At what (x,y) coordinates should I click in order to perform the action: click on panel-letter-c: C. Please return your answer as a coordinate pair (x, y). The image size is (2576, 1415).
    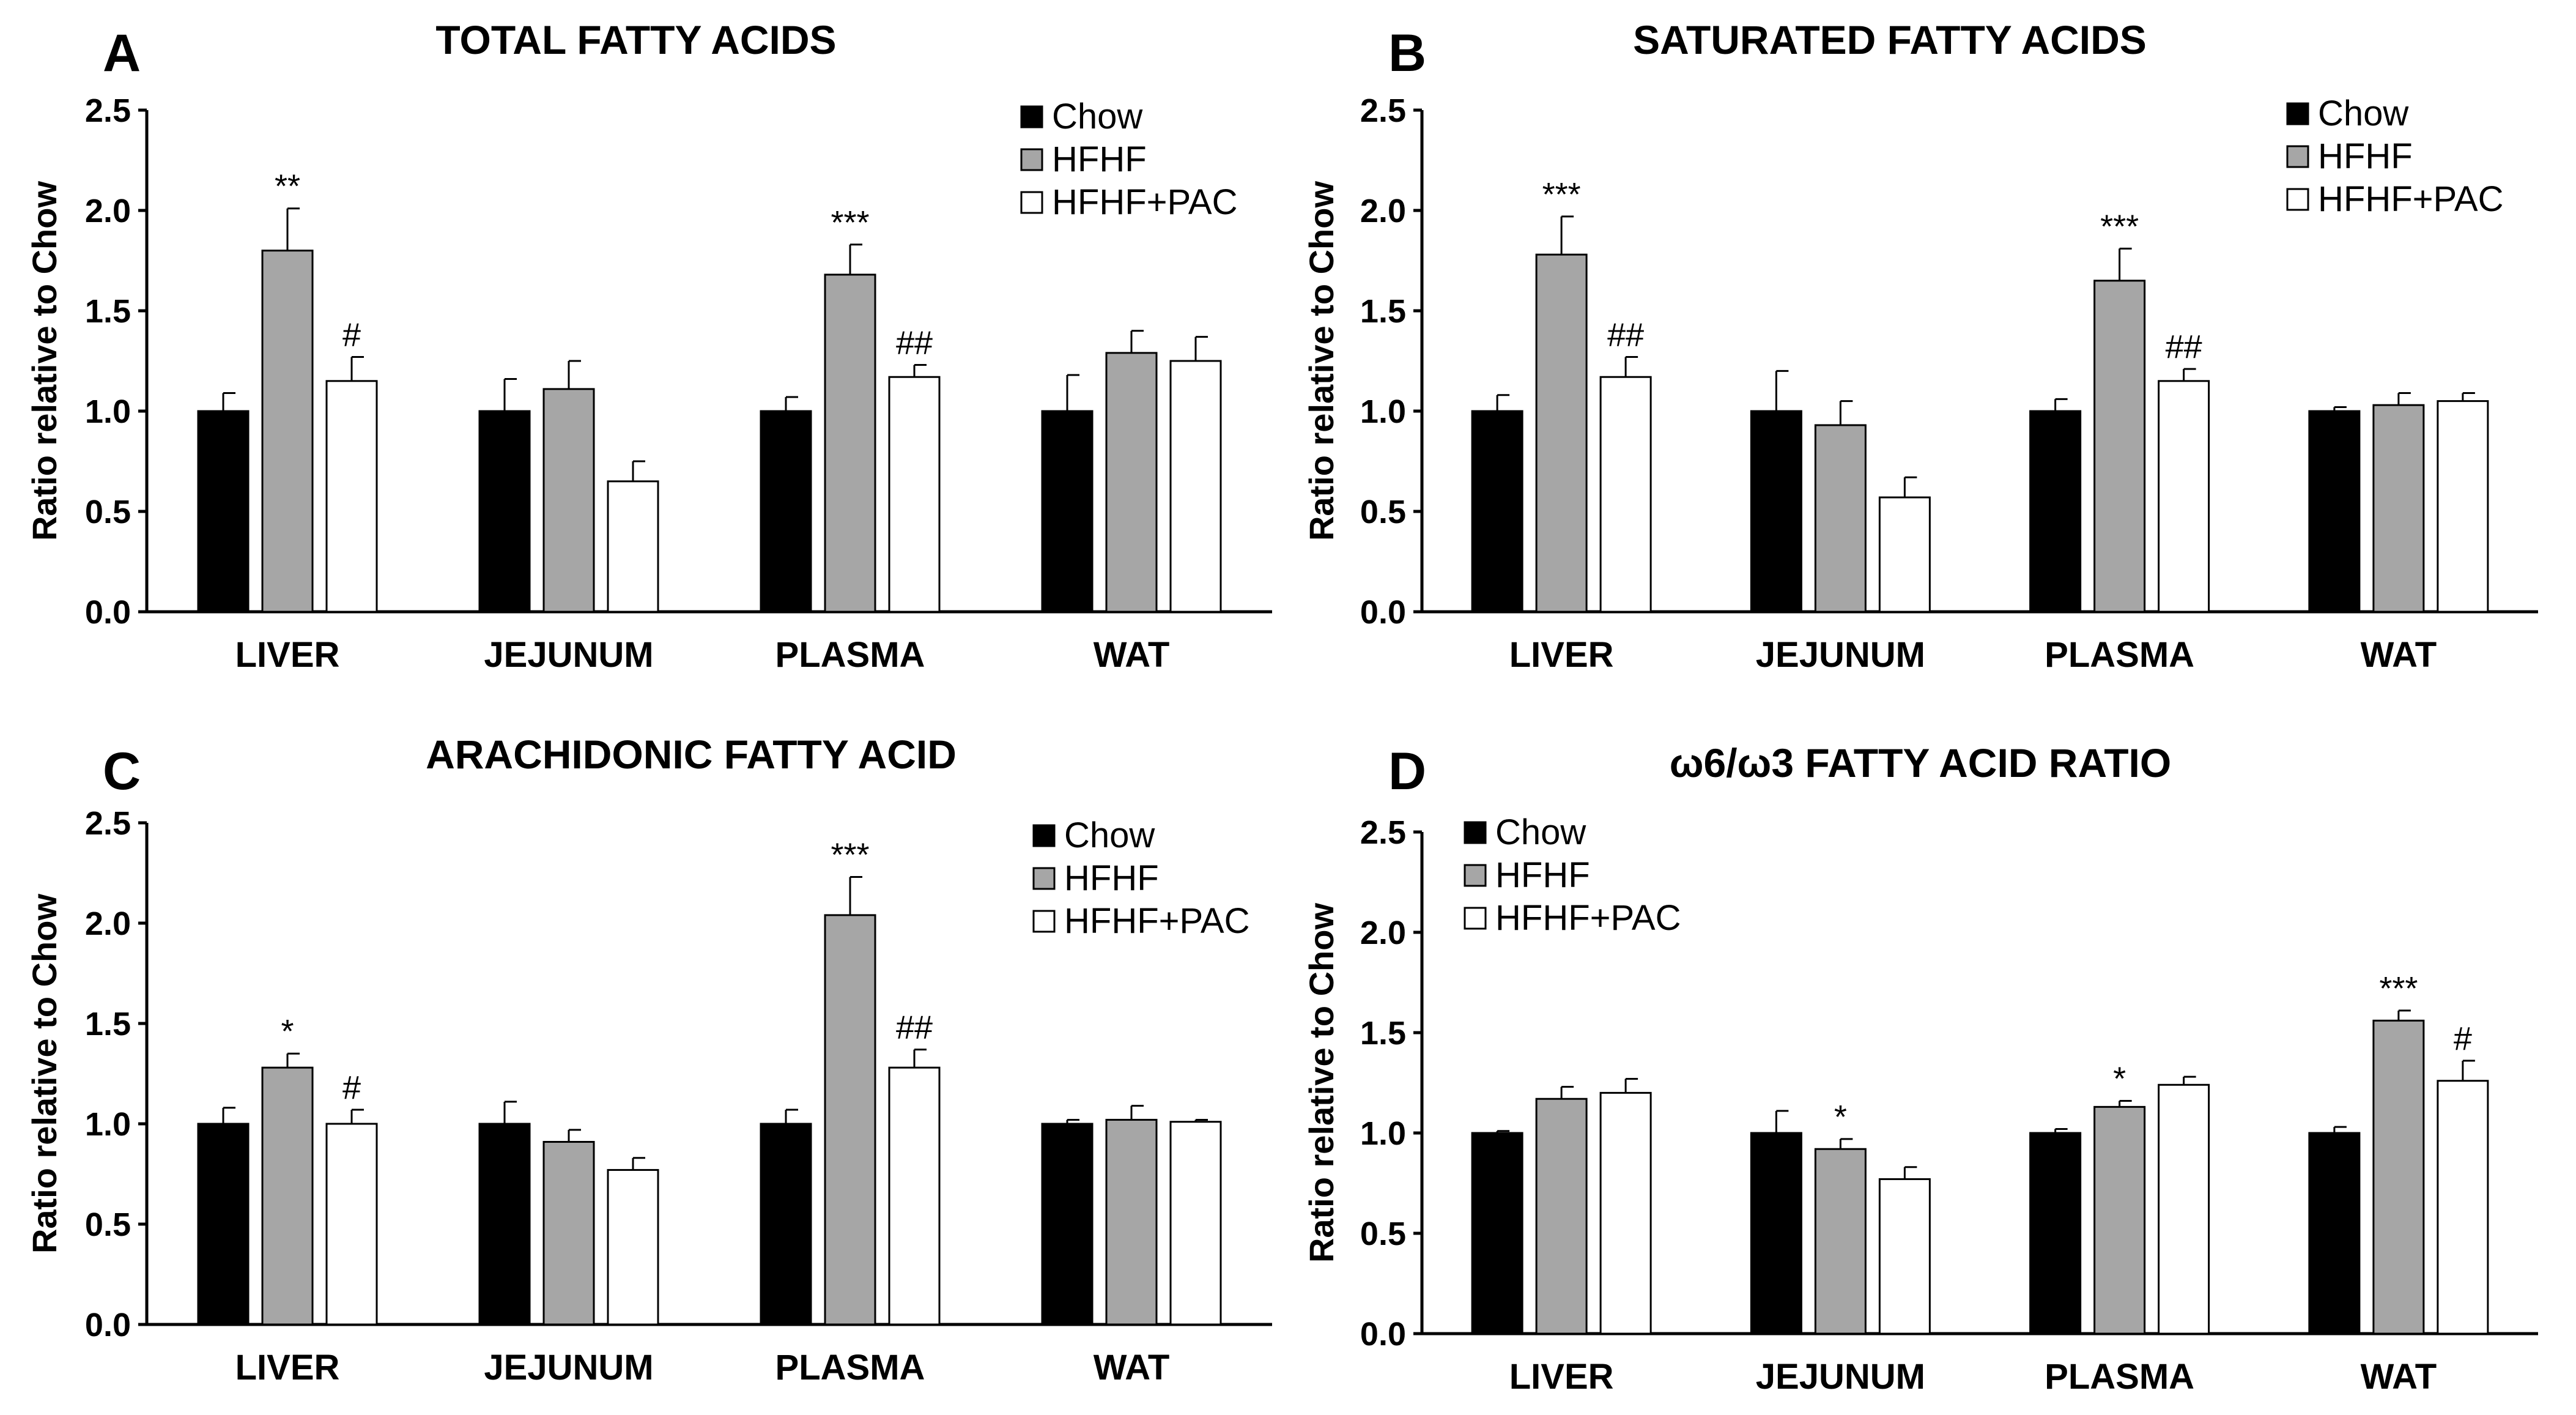
    Looking at the image, I should click on (122, 771).